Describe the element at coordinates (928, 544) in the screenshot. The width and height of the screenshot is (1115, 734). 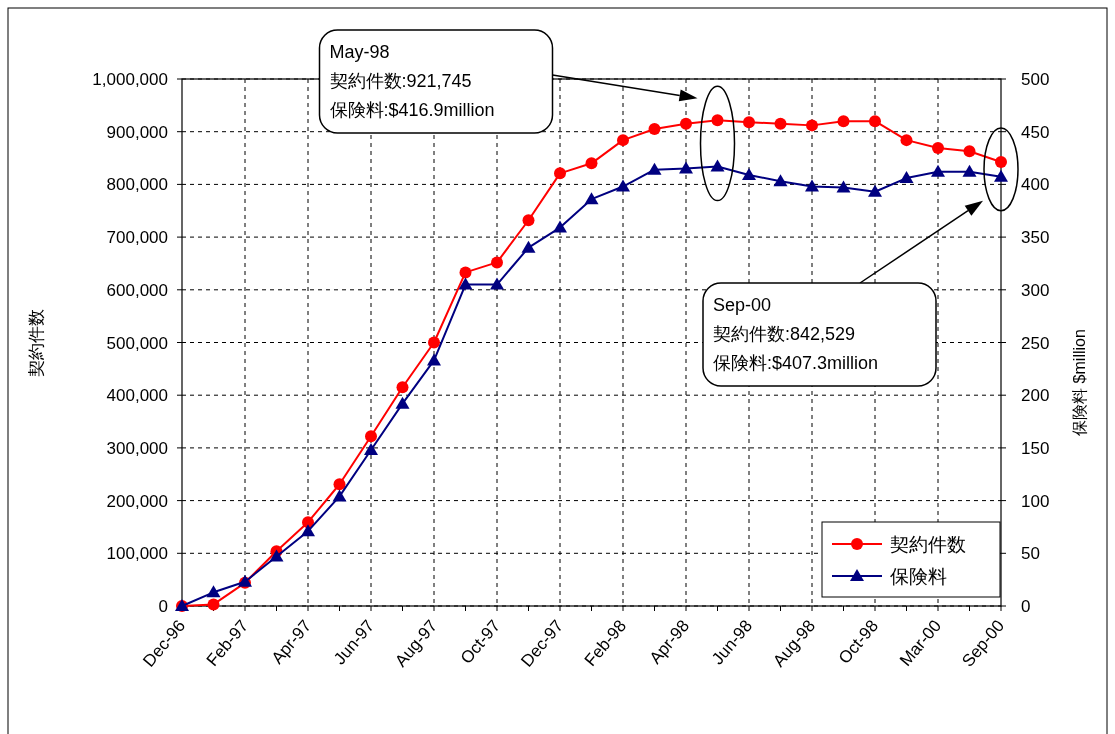
I see `legend-label: 契約件数` at that location.